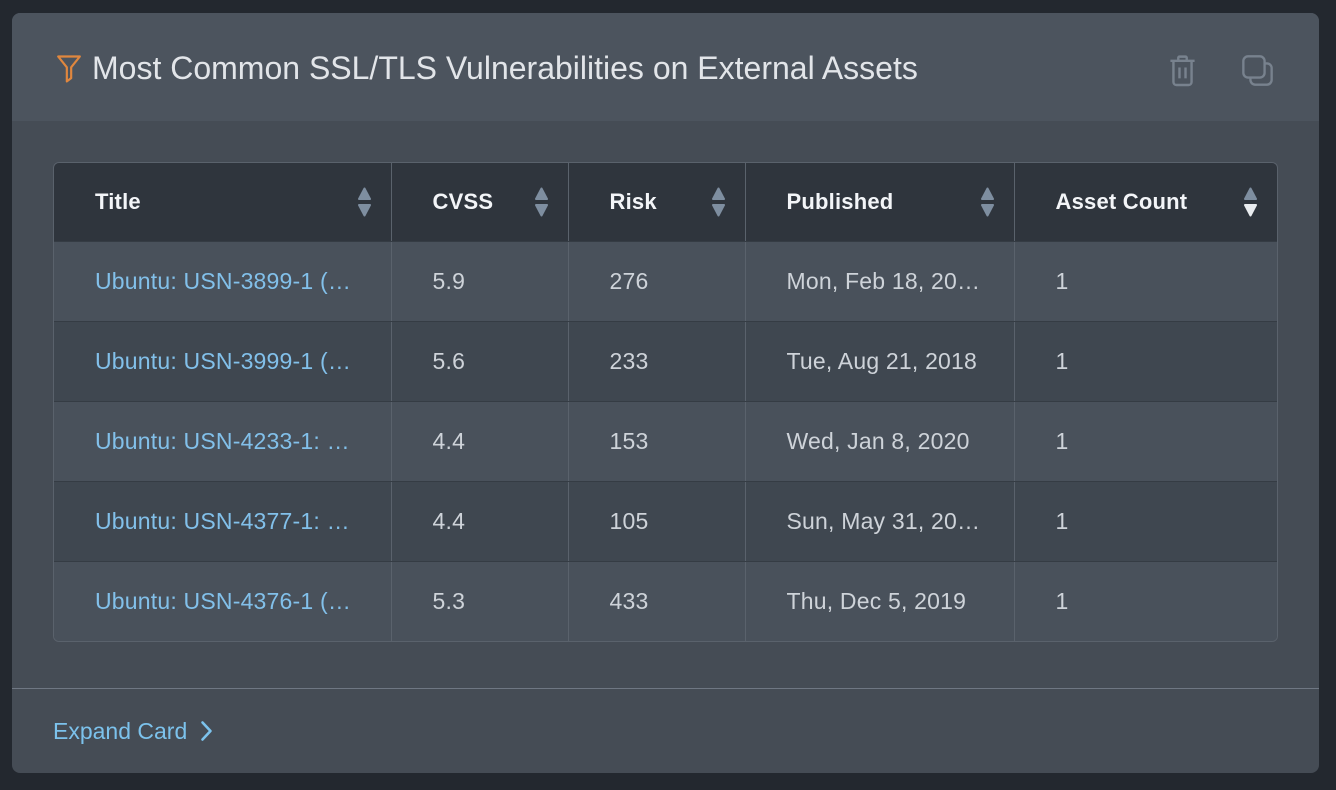 Image resolution: width=1336 pixels, height=790 pixels. Describe the element at coordinates (880, 601) in the screenshot. I see `published-cell: Thu, Dec 5, 2019` at that location.